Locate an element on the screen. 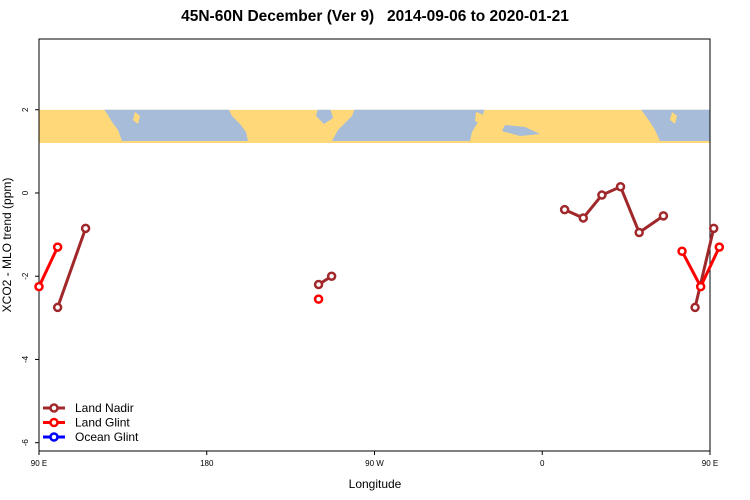 This screenshot has height=500, width=750. y-tick-label: -4 is located at coordinates (25, 359).